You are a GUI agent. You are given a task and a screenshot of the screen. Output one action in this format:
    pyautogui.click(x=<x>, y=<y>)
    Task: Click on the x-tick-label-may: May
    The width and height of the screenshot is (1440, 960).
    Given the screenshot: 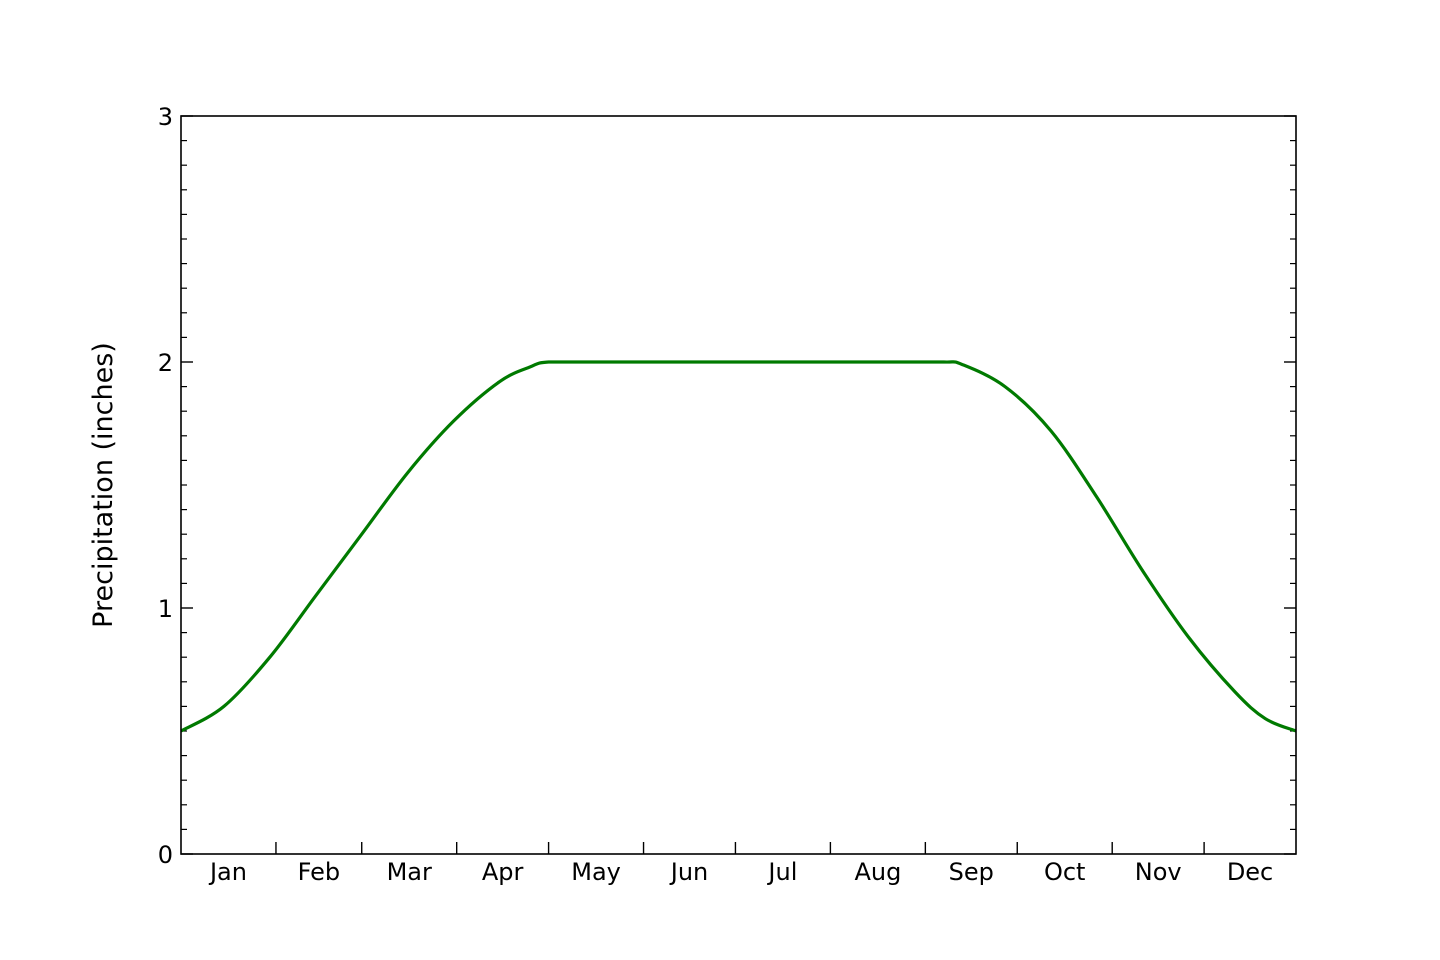 What is the action you would take?
    pyautogui.click(x=596, y=872)
    